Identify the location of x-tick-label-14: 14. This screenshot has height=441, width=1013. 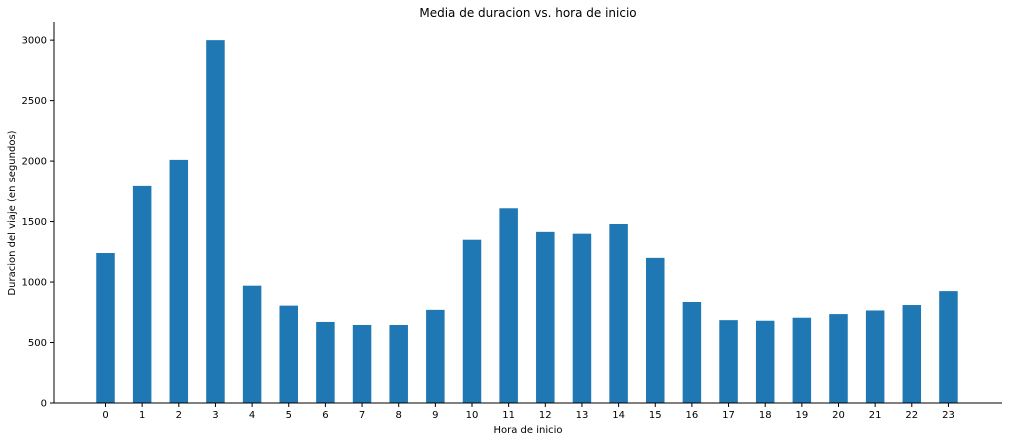
(618, 415).